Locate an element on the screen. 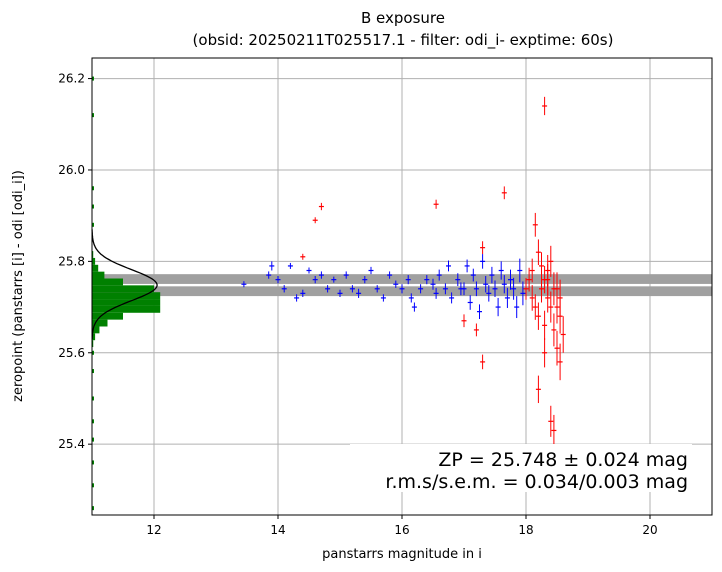 The width and height of the screenshot is (722, 572). zp-band-upper is located at coordinates (402, 279).